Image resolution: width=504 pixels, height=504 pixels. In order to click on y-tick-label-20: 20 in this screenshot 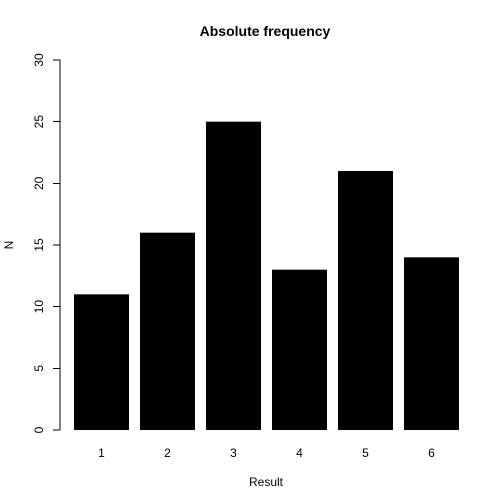, I will do `click(39, 183)`.